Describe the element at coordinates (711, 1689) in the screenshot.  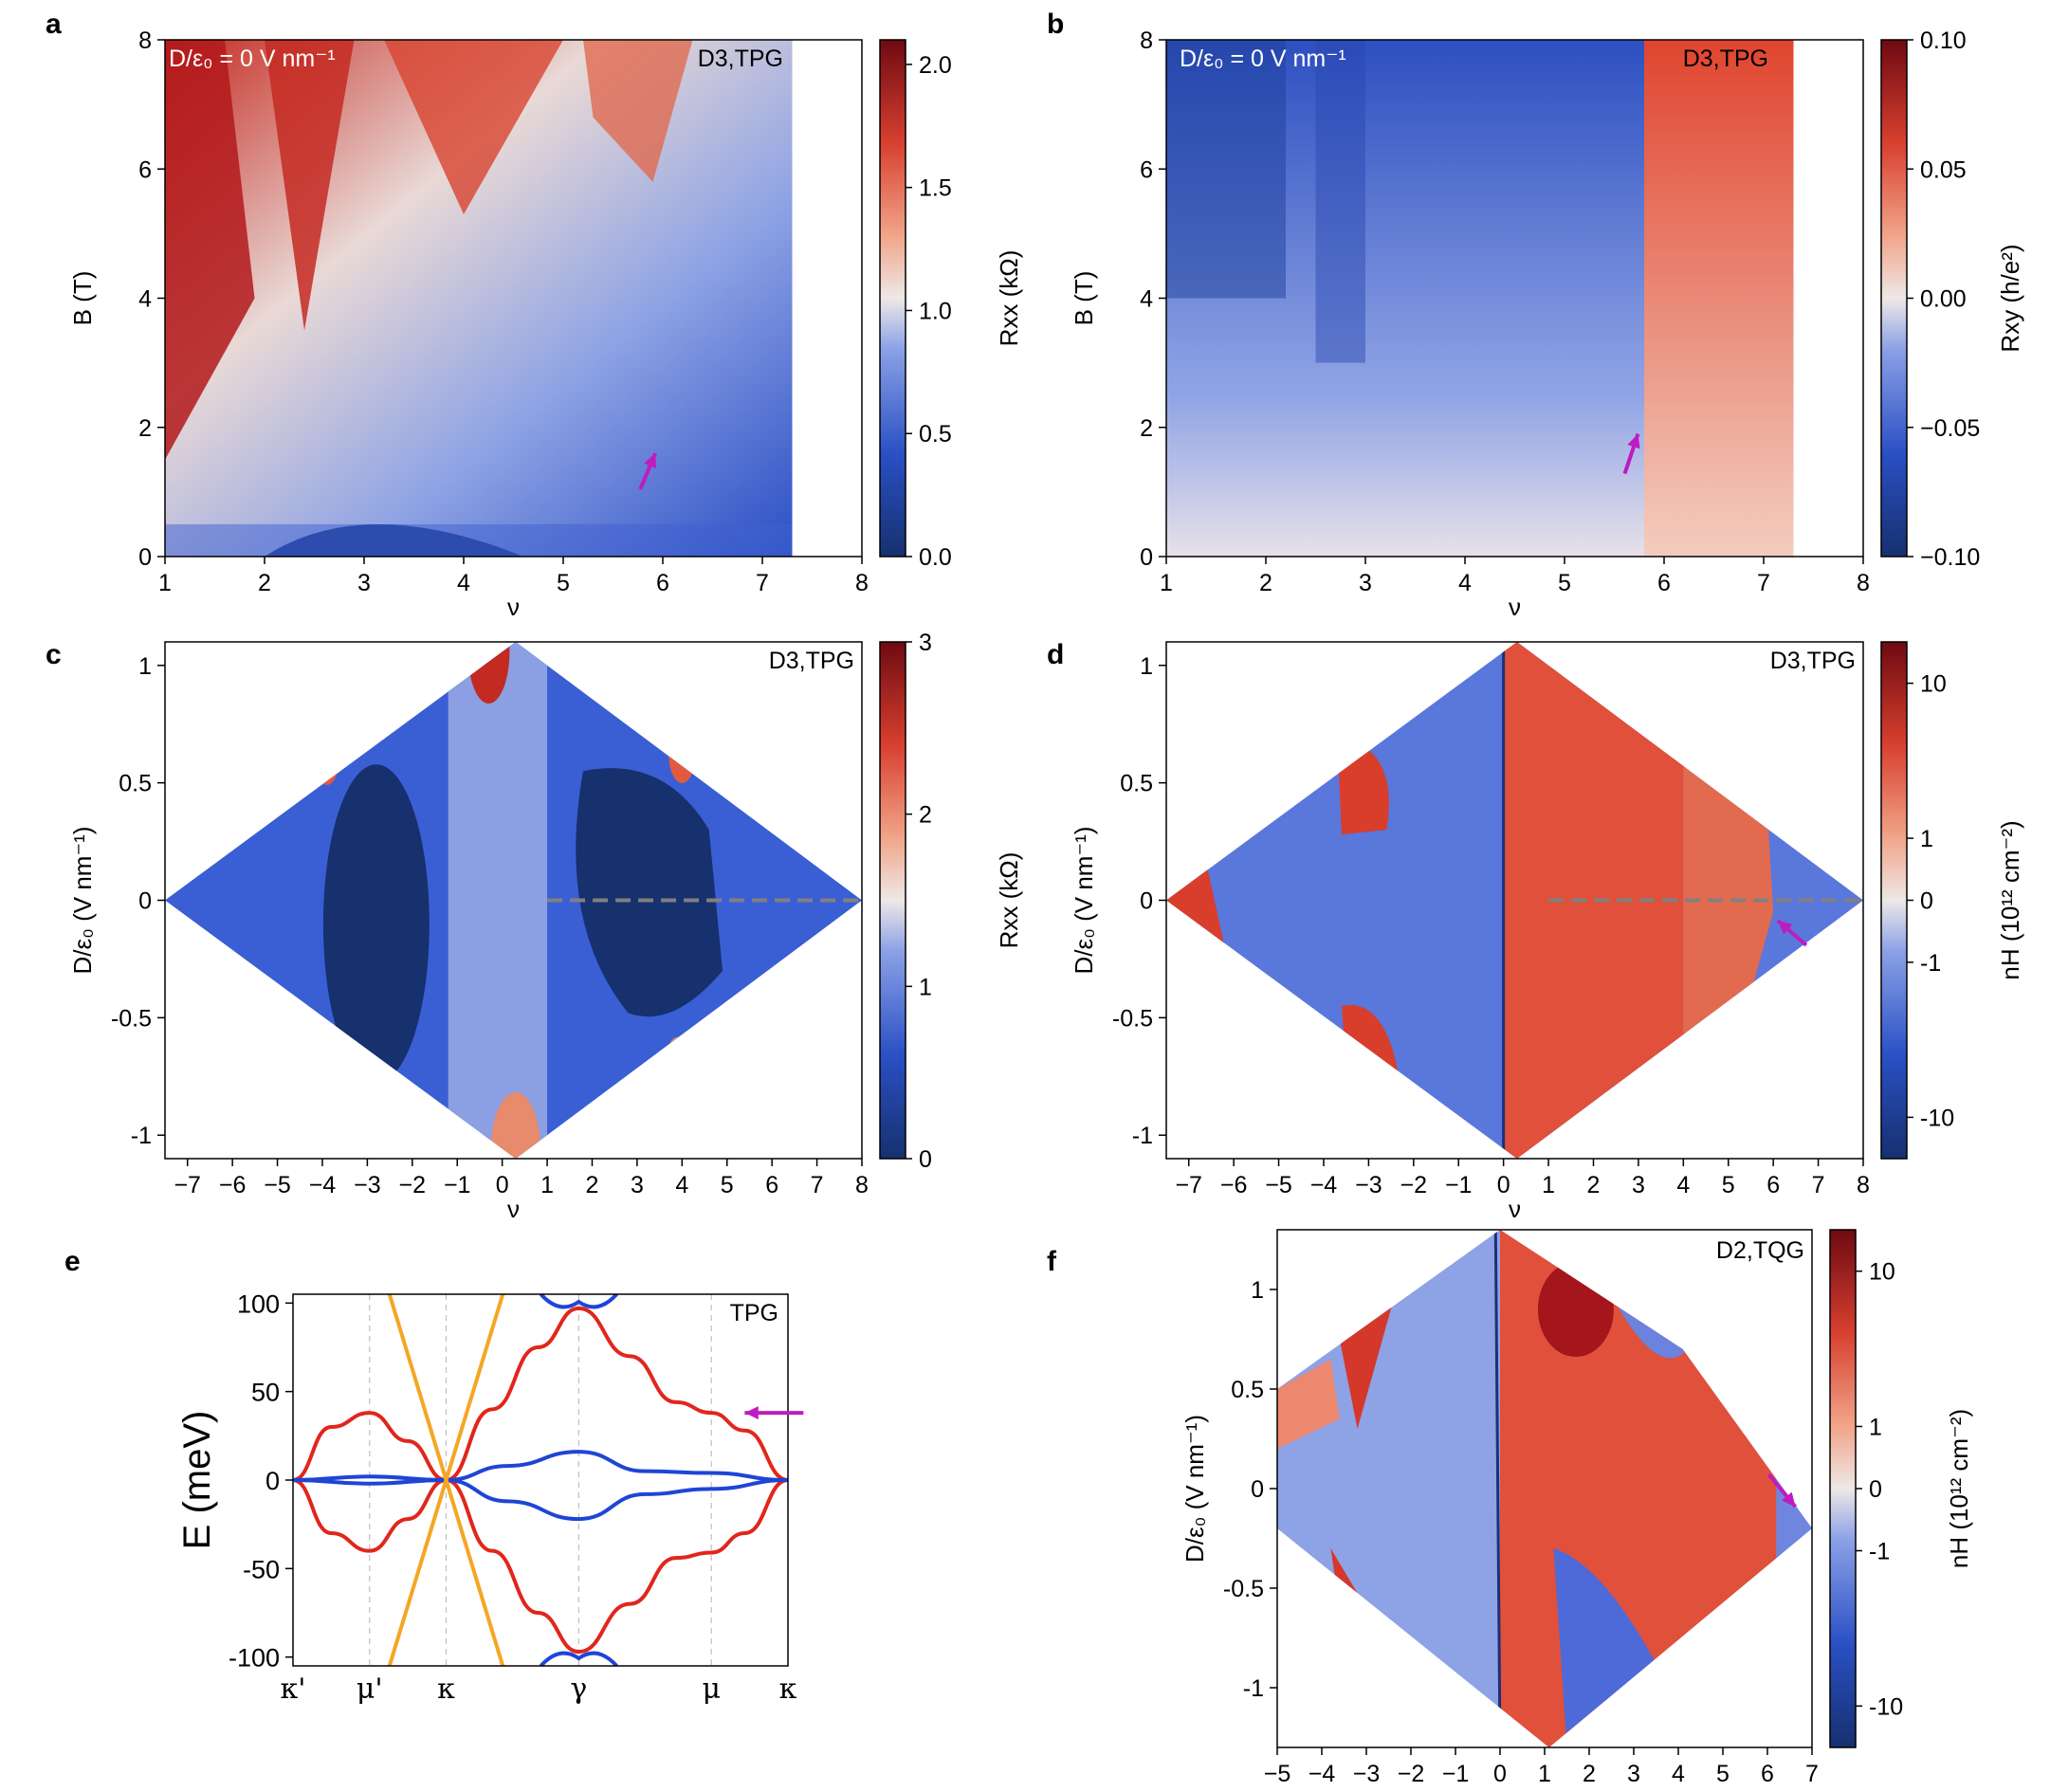
I see `panel-e-kpoint-label: μ` at that location.